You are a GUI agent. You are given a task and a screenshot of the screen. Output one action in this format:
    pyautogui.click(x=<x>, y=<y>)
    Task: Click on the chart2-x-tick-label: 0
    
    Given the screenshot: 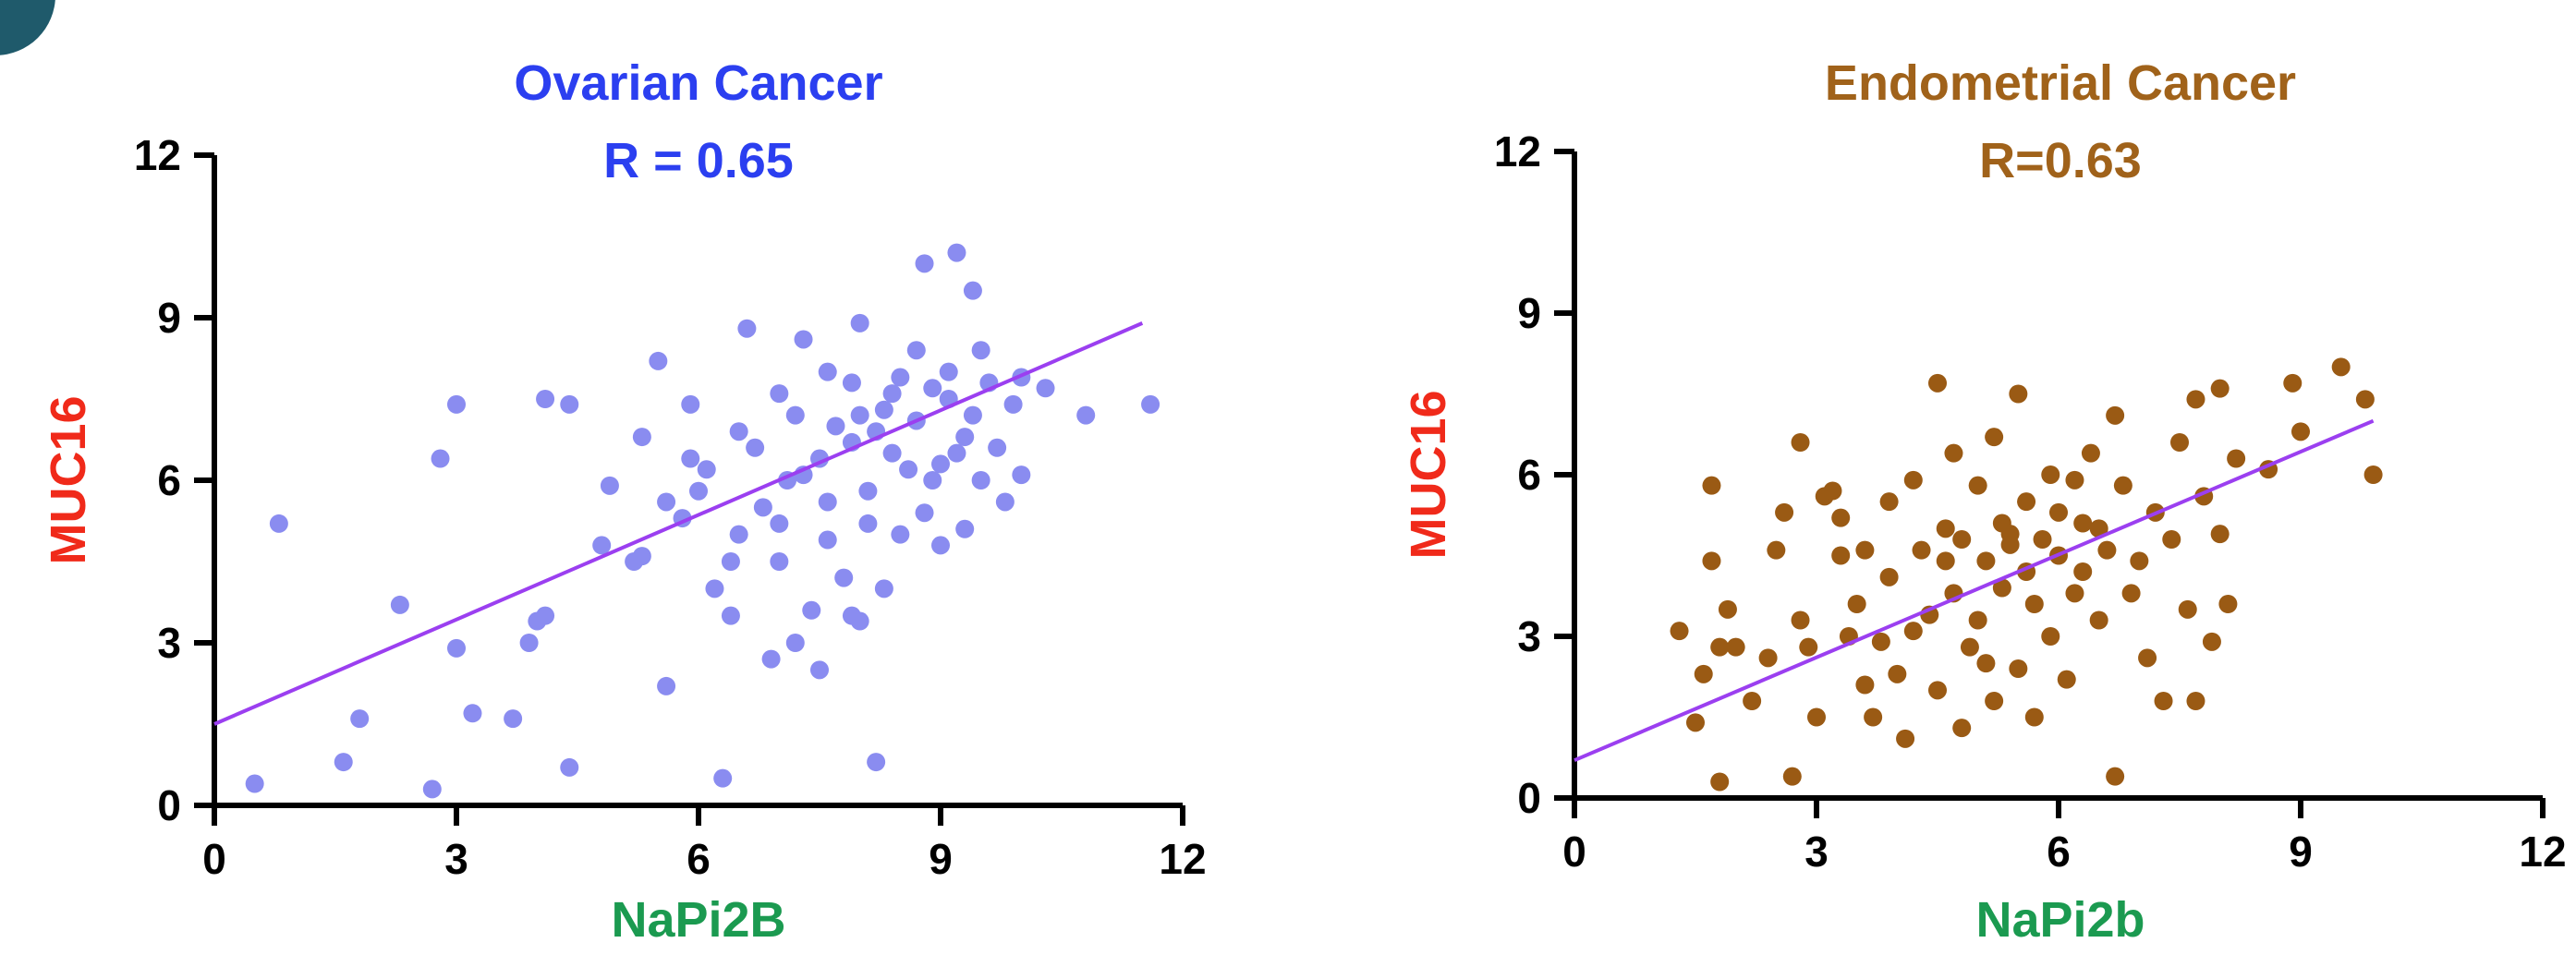 What is the action you would take?
    pyautogui.click(x=1574, y=852)
    